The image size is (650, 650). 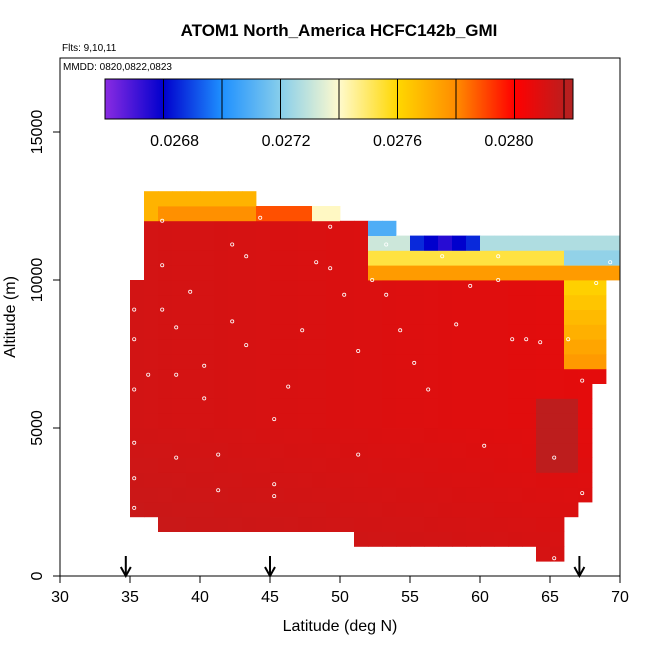 I want to click on x-tick-label: 40, so click(x=200, y=597).